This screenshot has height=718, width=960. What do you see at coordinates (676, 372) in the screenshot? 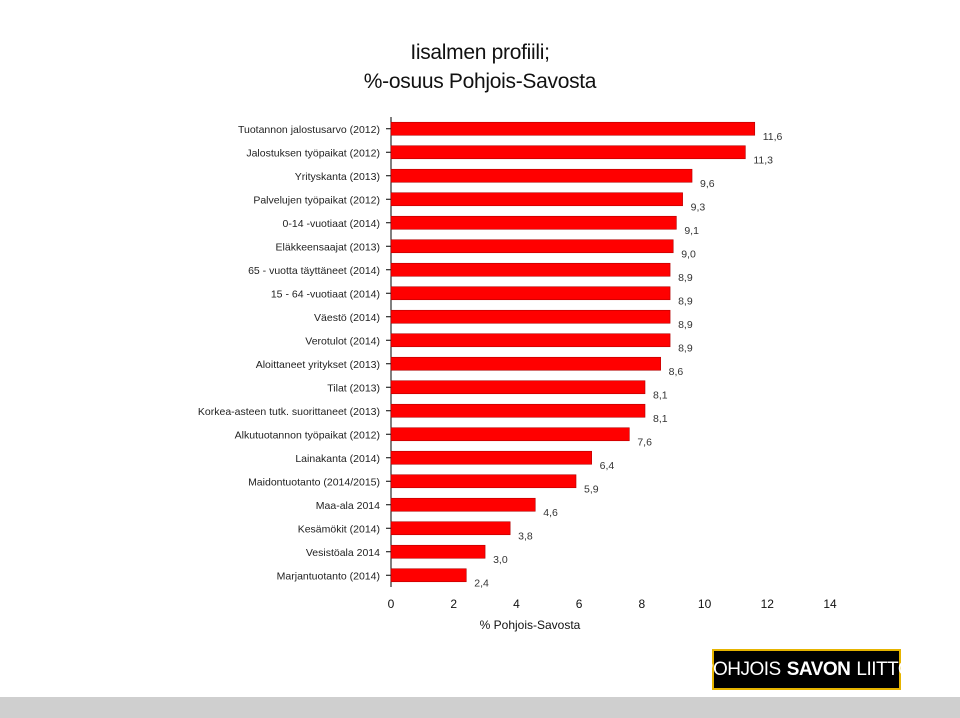
I see `value-label: 8,6` at bounding box center [676, 372].